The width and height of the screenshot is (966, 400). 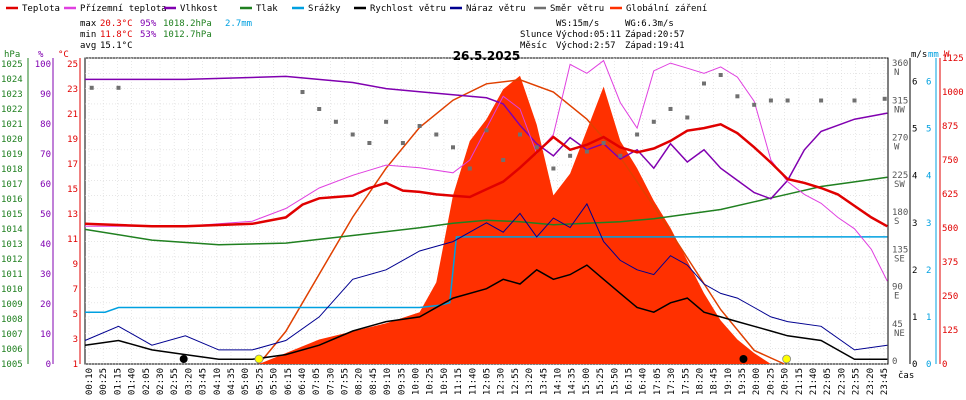 What do you see at coordinates (317, 381) in the screenshot?
I see `x-tick-label: 07:05` at bounding box center [317, 381].